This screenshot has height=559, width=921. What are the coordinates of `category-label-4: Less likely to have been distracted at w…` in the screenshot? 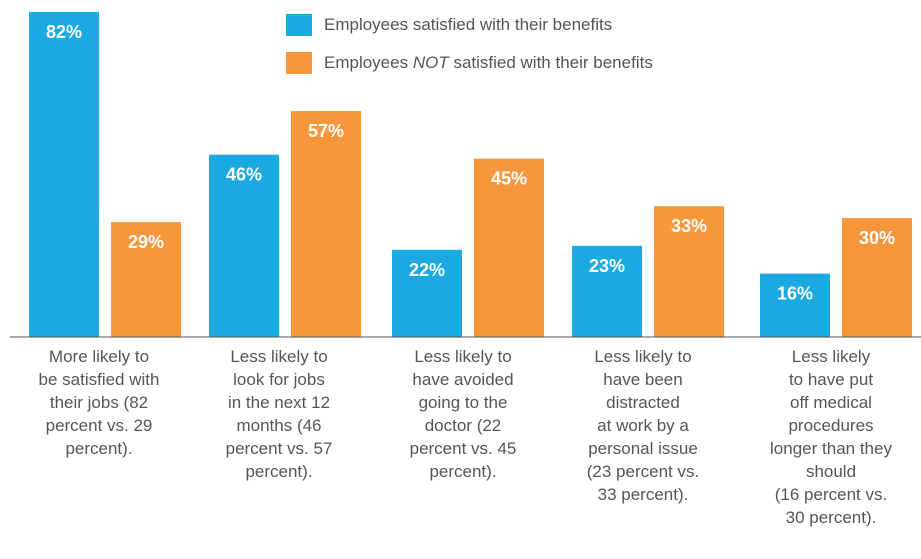 It's located at (643, 425).